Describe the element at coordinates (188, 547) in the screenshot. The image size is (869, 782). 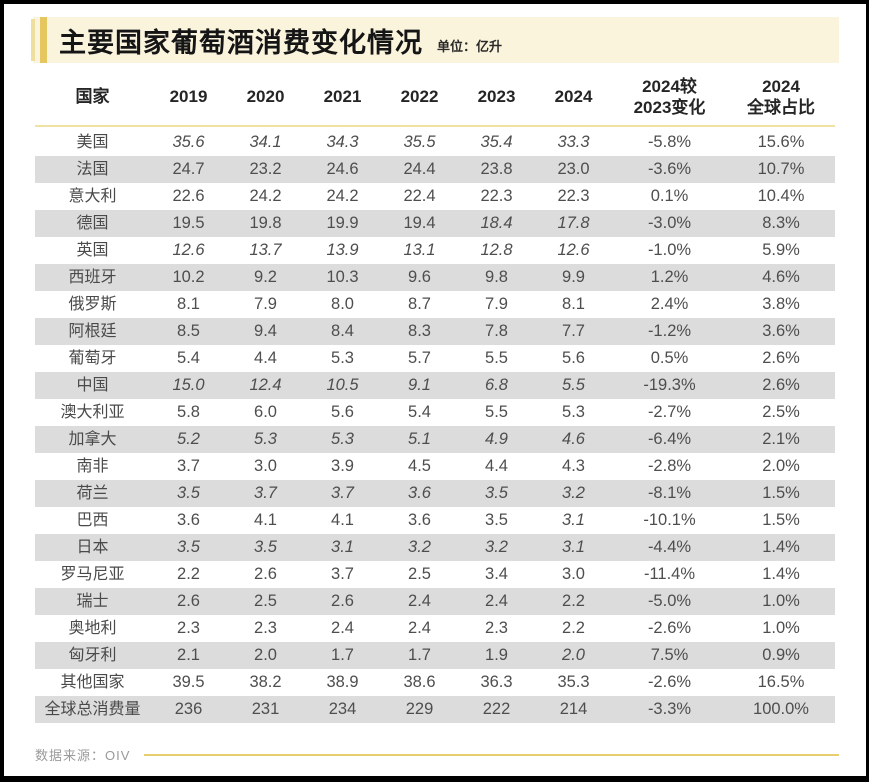
I see `value-cell-2019: 3.5` at that location.